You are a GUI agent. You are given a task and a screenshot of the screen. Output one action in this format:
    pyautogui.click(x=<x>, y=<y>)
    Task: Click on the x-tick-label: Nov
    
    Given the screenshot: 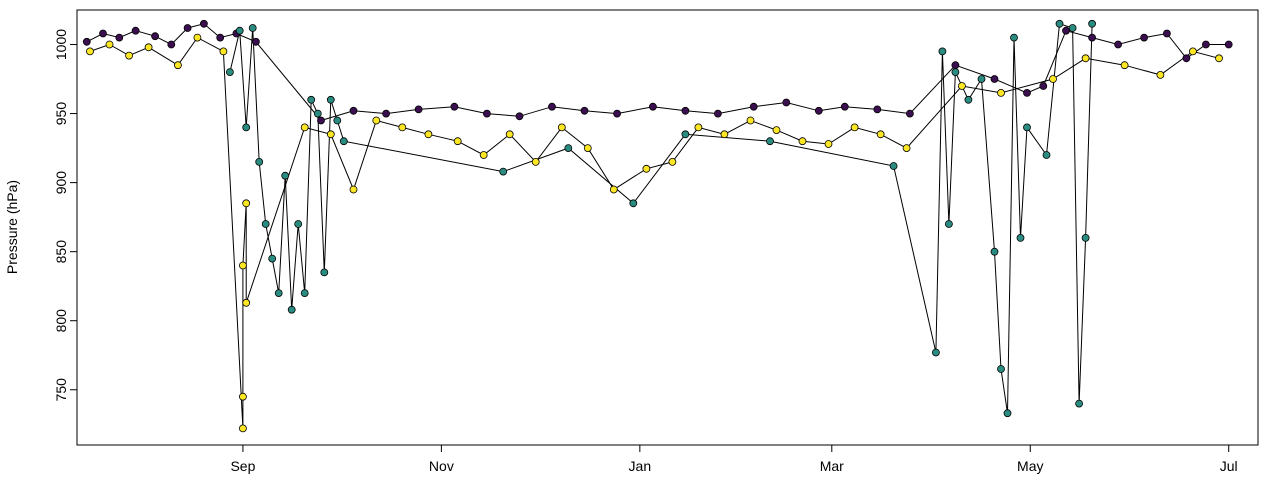 What is the action you would take?
    pyautogui.click(x=441, y=466)
    